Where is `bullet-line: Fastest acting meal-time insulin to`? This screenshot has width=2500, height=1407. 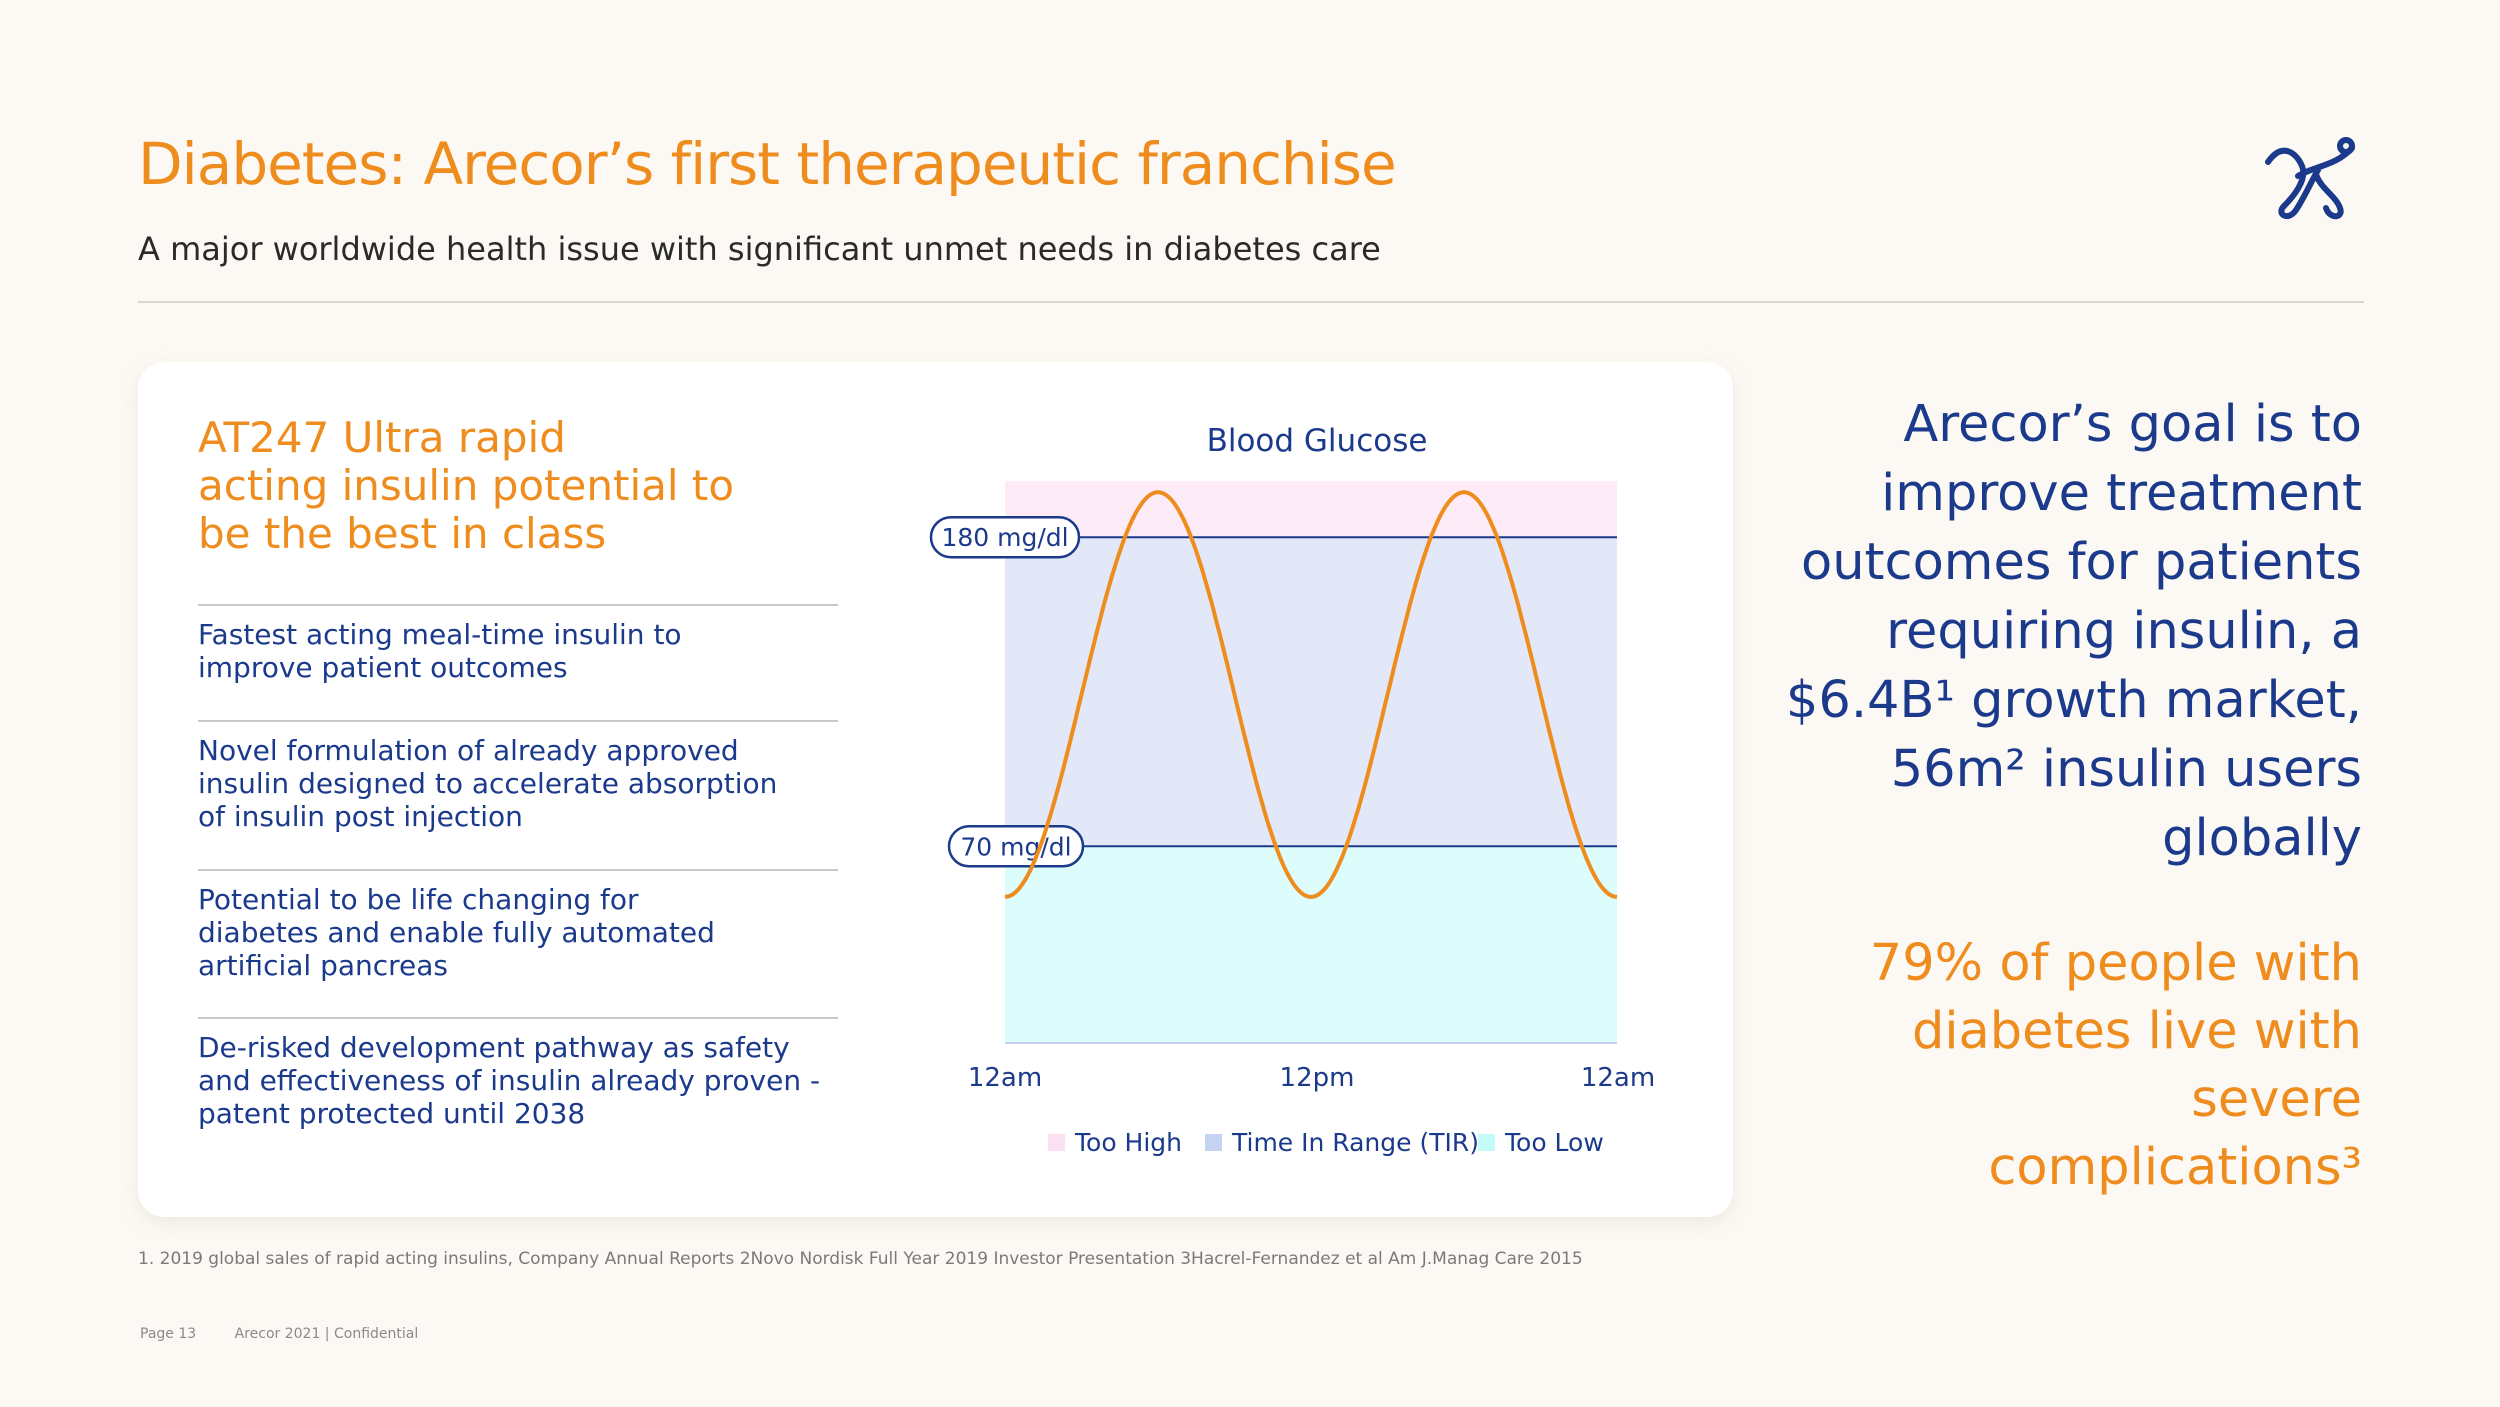
bullet-line: Fastest acting meal-time insulin to is located at coordinates (440, 634).